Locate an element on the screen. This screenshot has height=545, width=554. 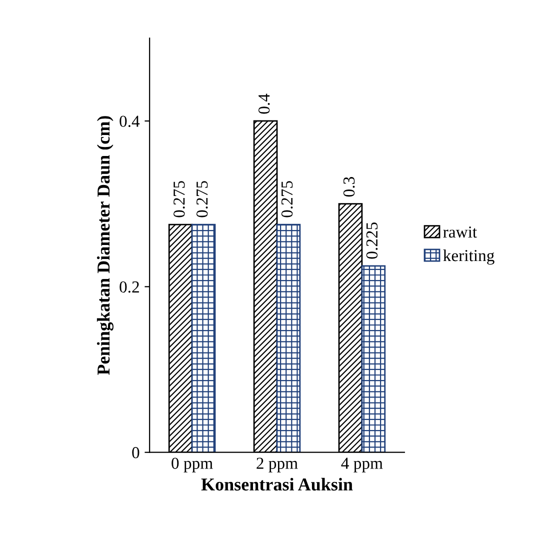
y-axis-title: Peningkatan Diameter Daun (cm) is located at coordinates (105, 245).